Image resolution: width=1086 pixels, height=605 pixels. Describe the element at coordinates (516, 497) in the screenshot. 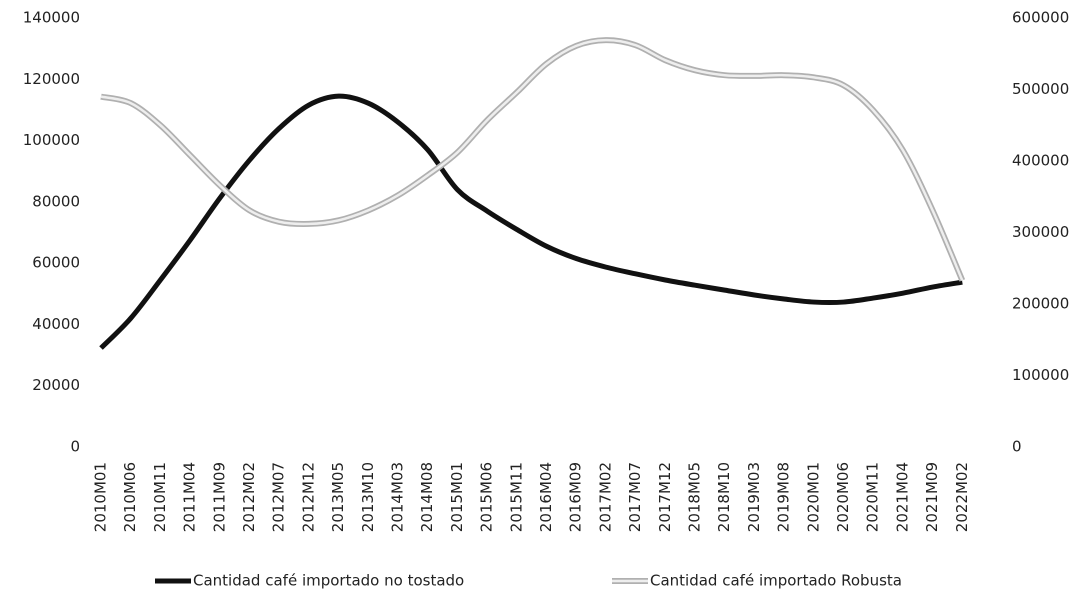

I see `x-tick-label: 2015M11` at that location.